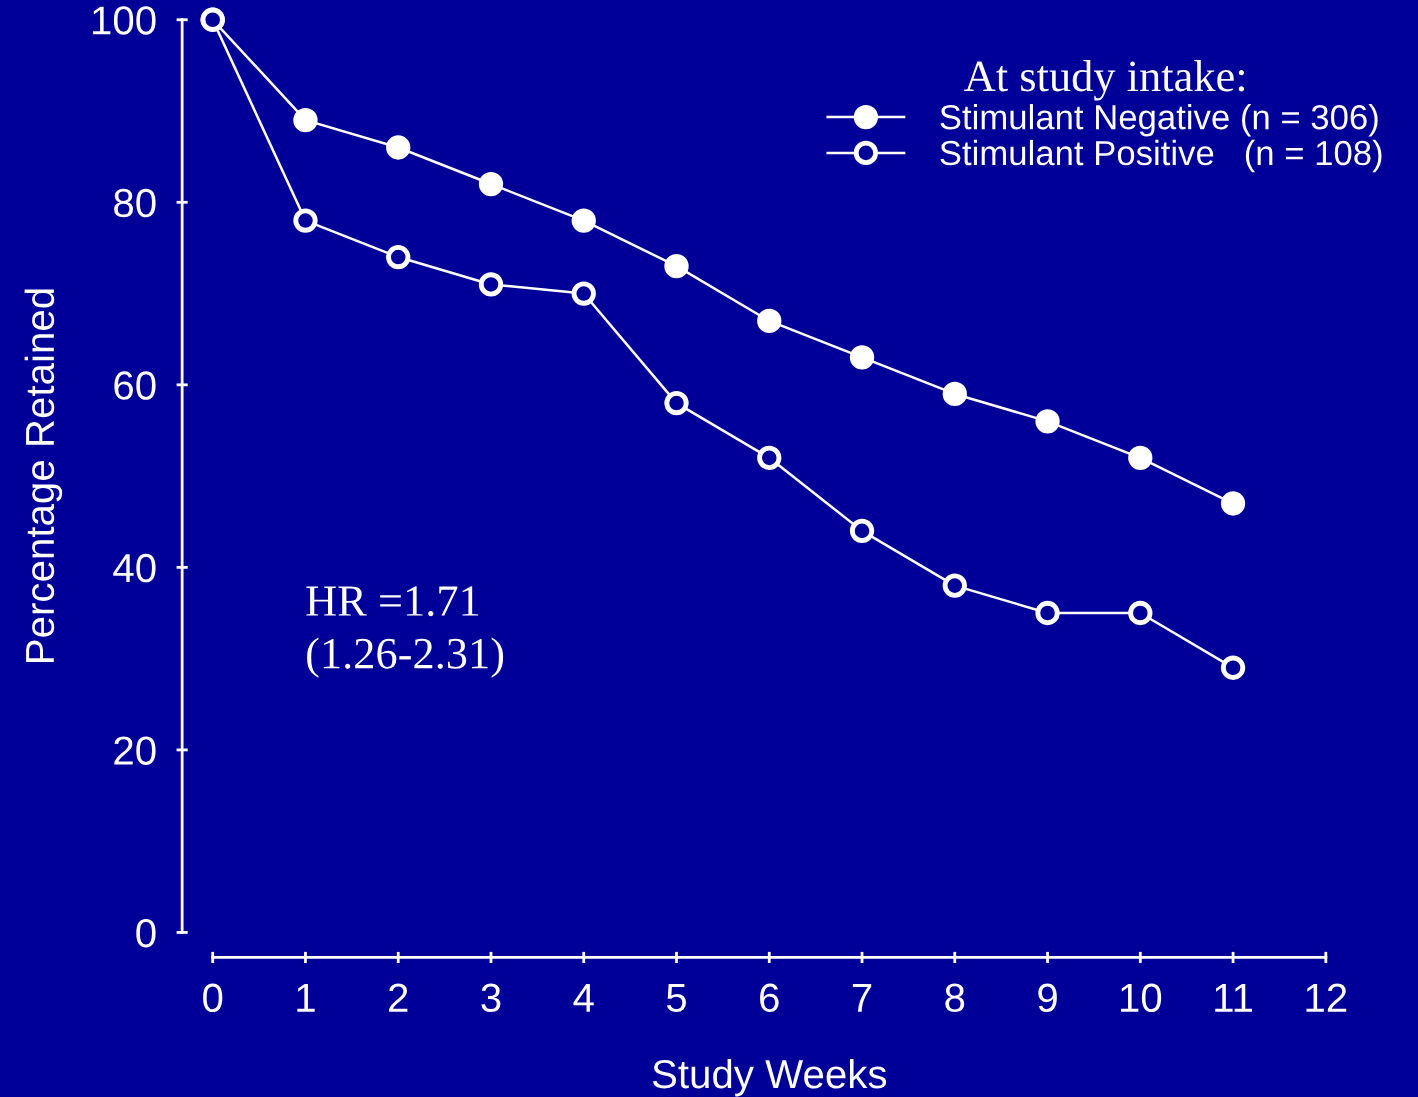  What do you see at coordinates (398, 997) in the screenshot?
I see `x-tick-label: 2` at bounding box center [398, 997].